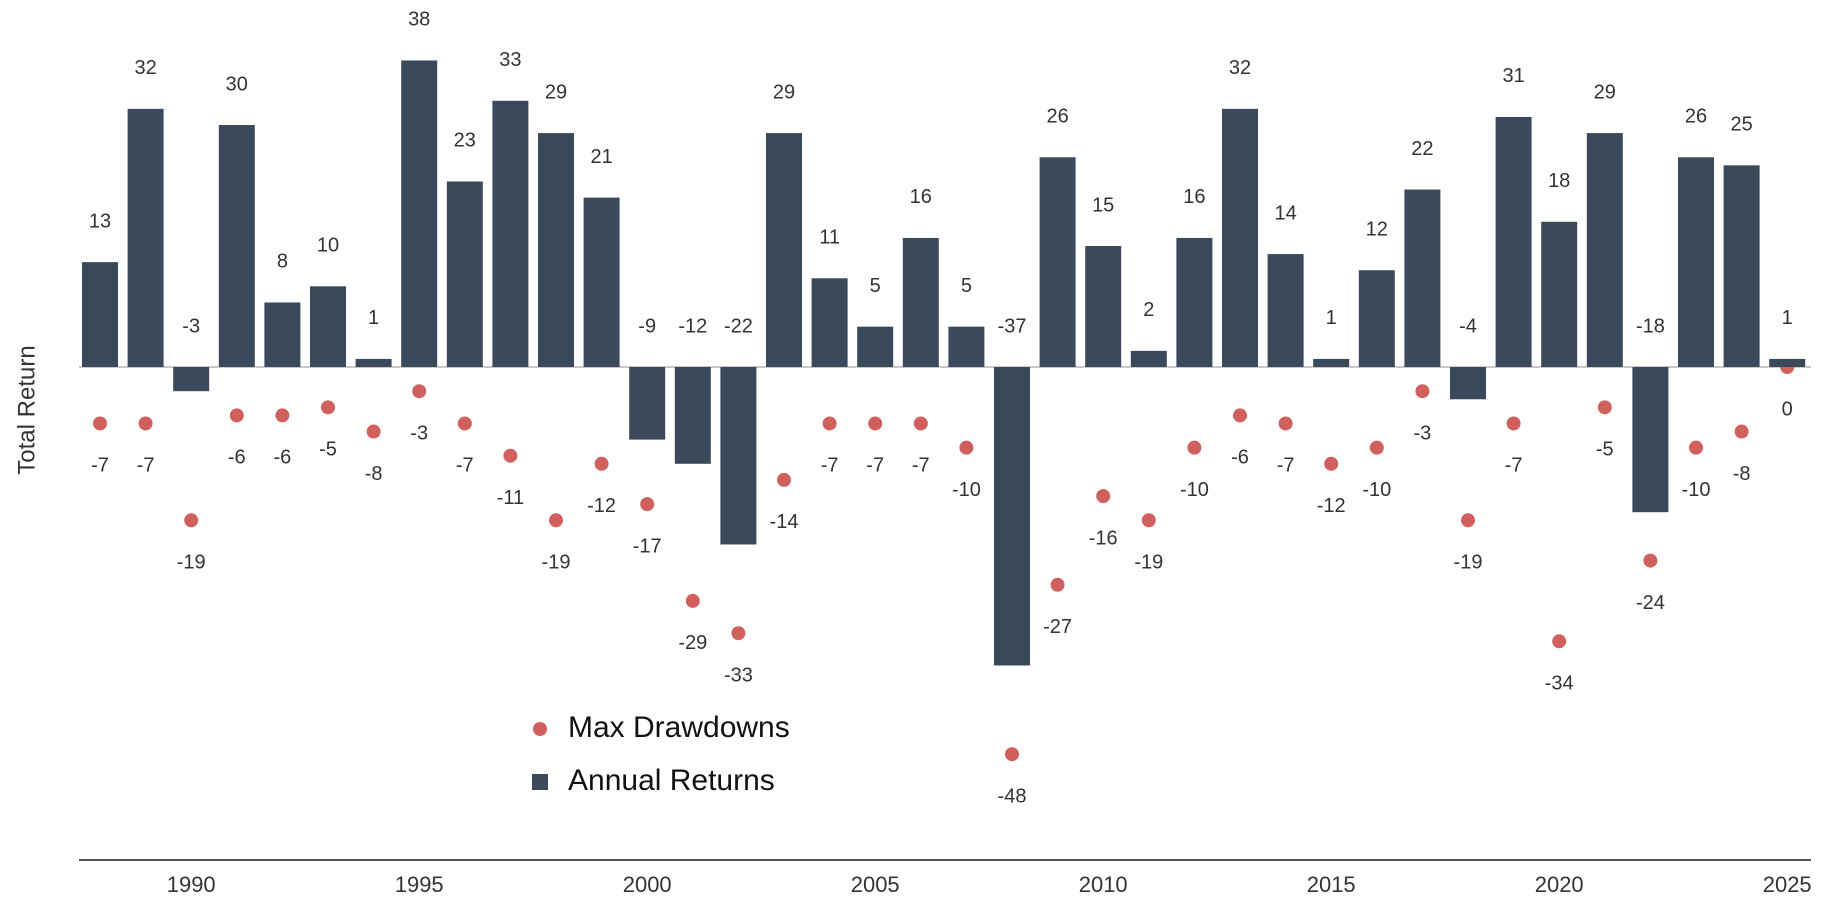 This screenshot has height=897, width=1829. What do you see at coordinates (1103, 205) in the screenshot?
I see `bar-value-label: 15` at bounding box center [1103, 205].